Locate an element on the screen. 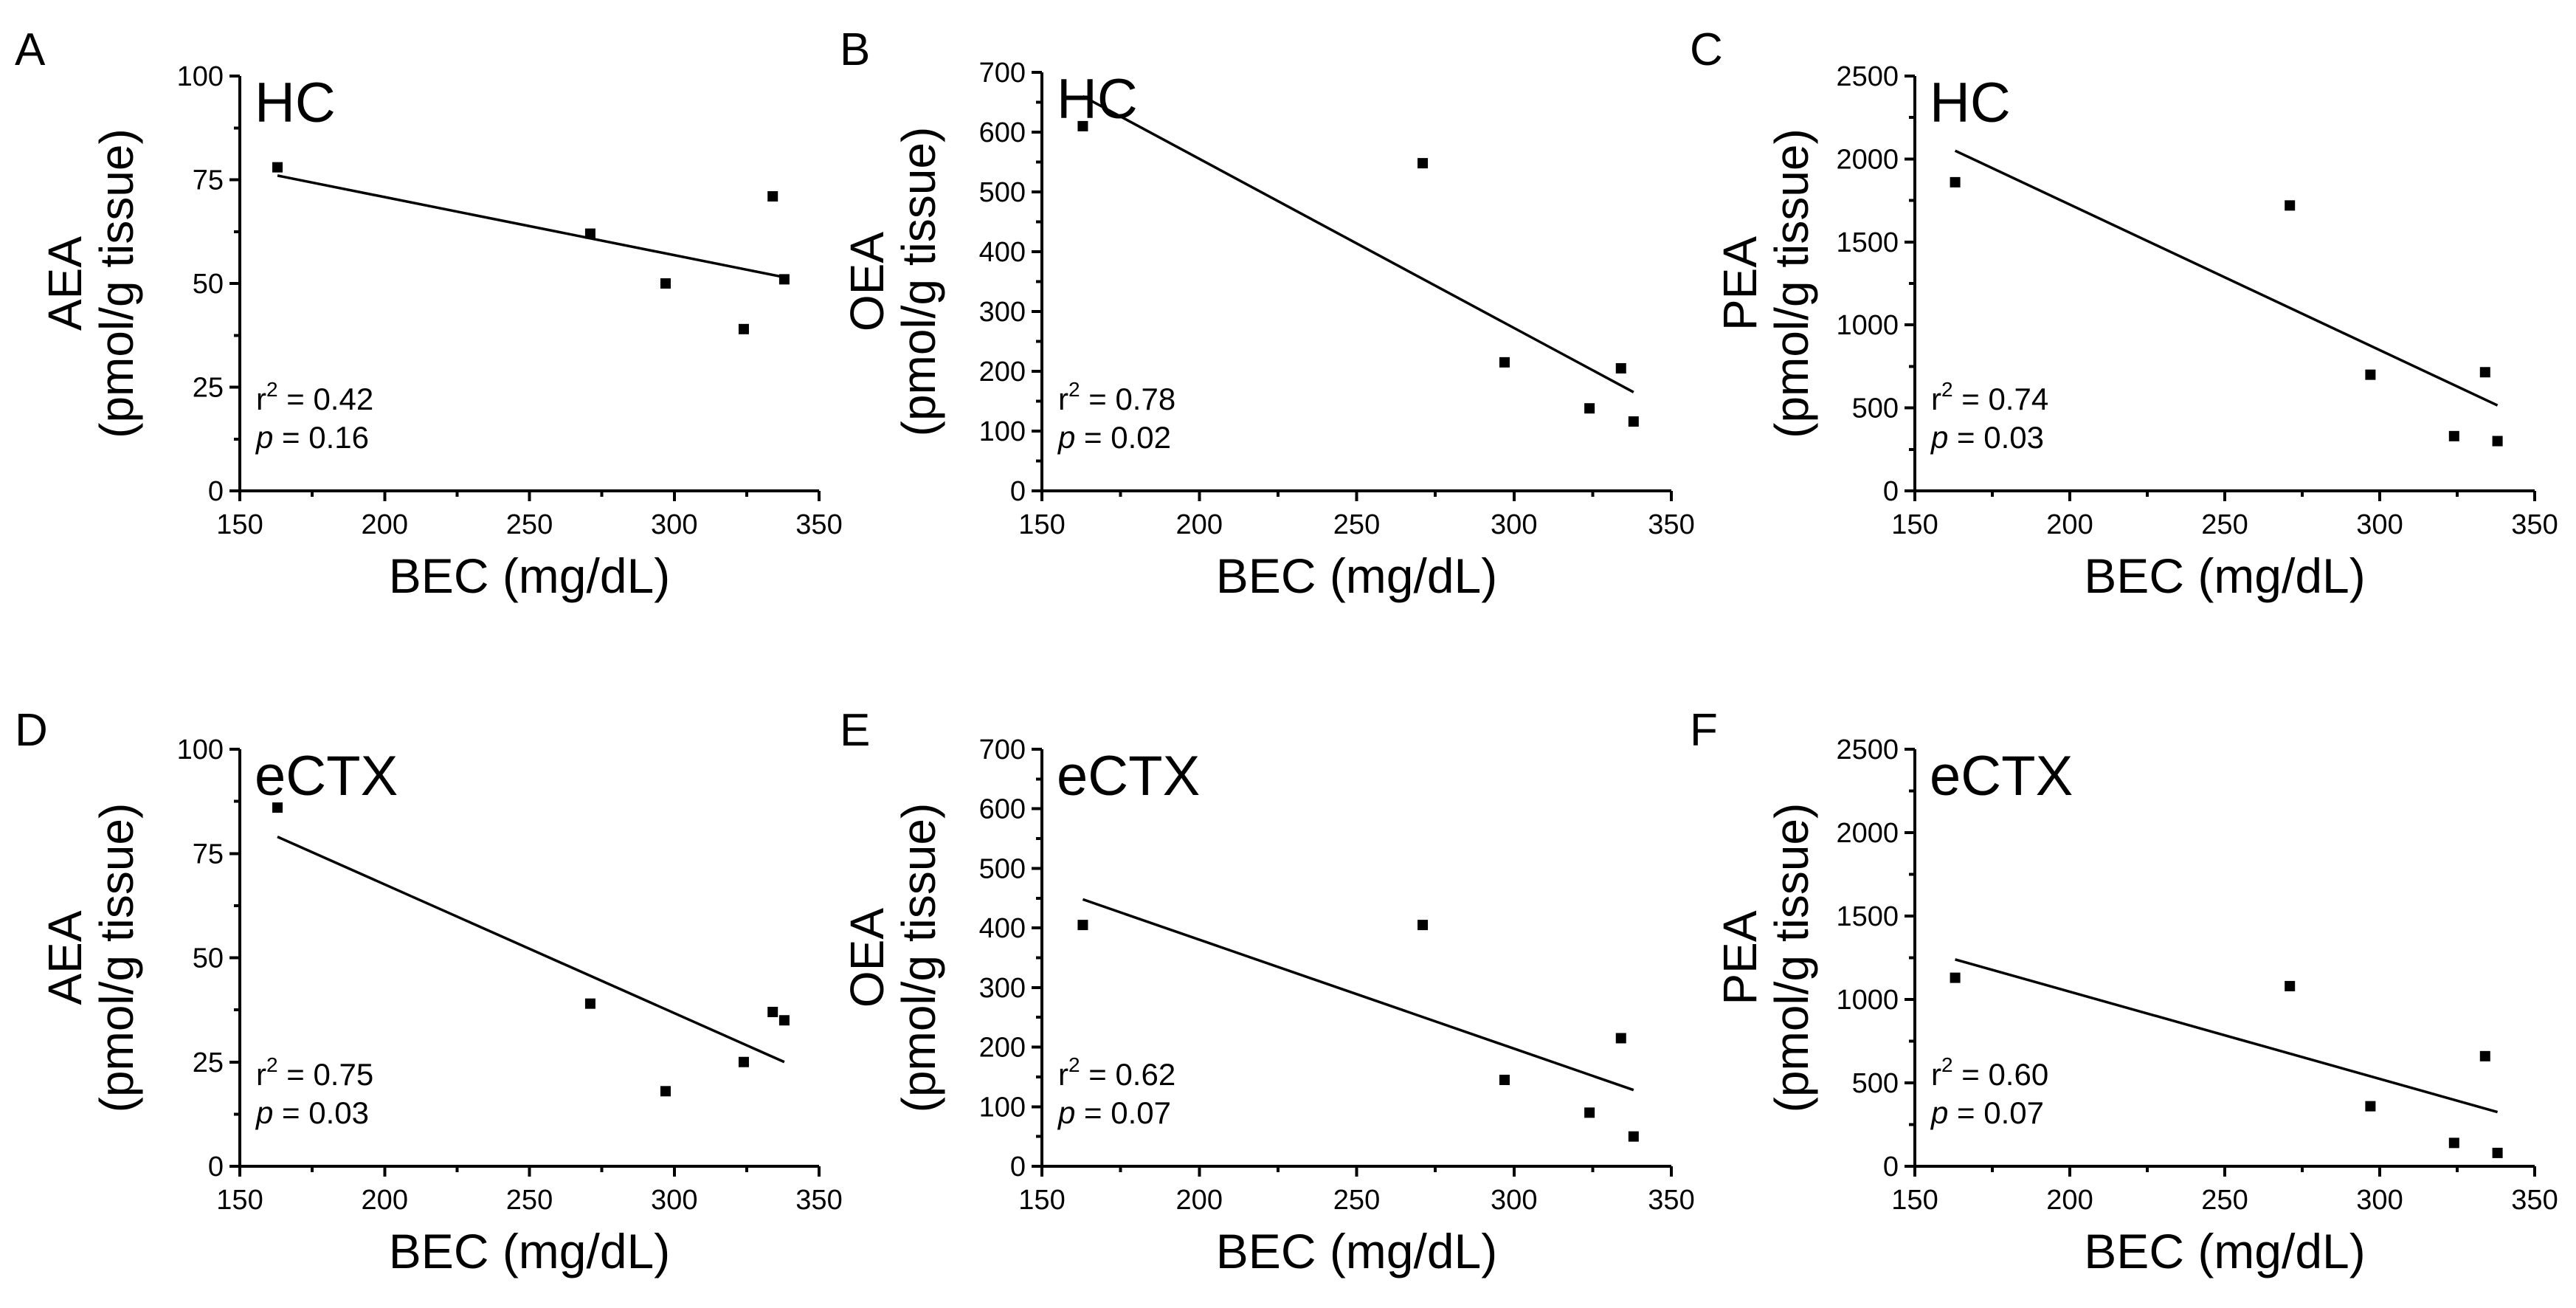  y-tick-label: 500 is located at coordinates (1875, 1083).